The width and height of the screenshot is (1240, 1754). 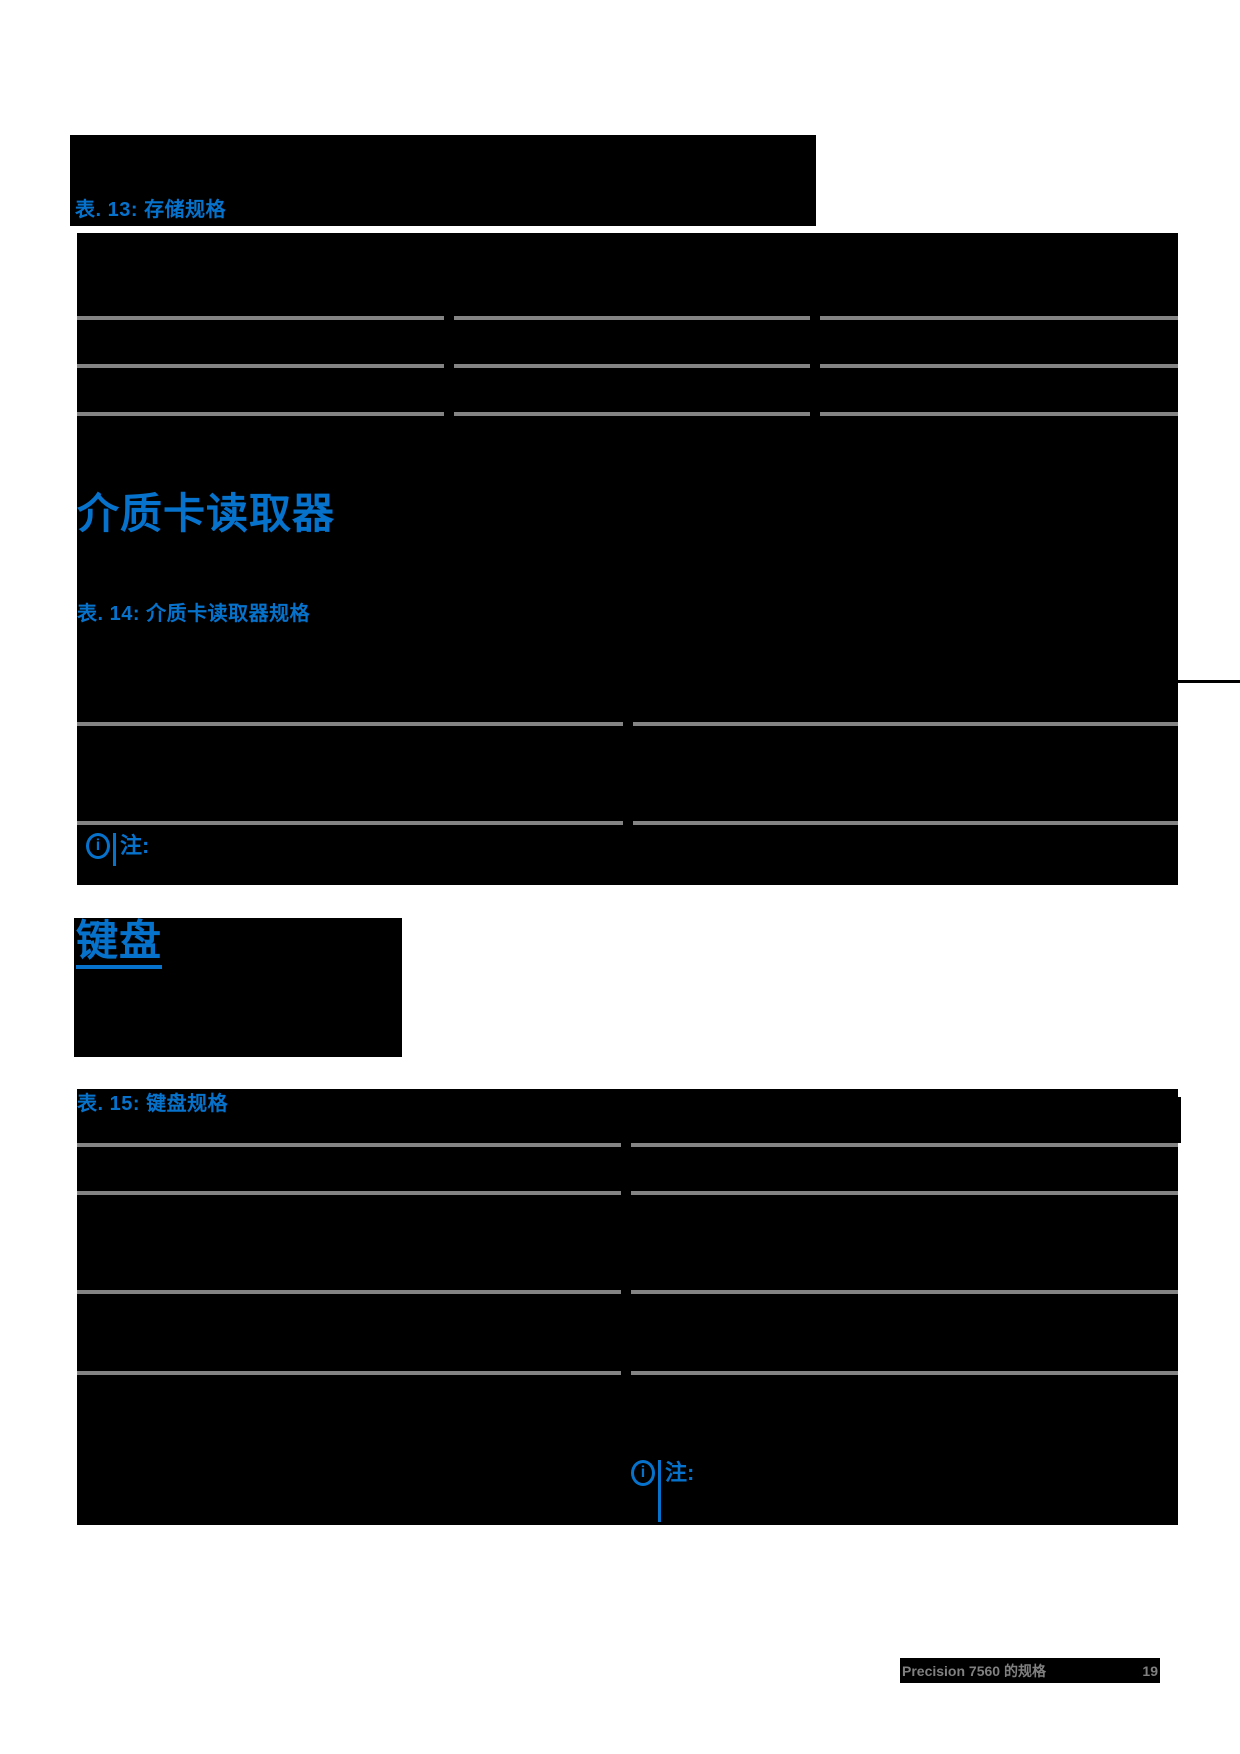 I want to click on keyboard-heading-block: 键盘, so click(x=238, y=987).